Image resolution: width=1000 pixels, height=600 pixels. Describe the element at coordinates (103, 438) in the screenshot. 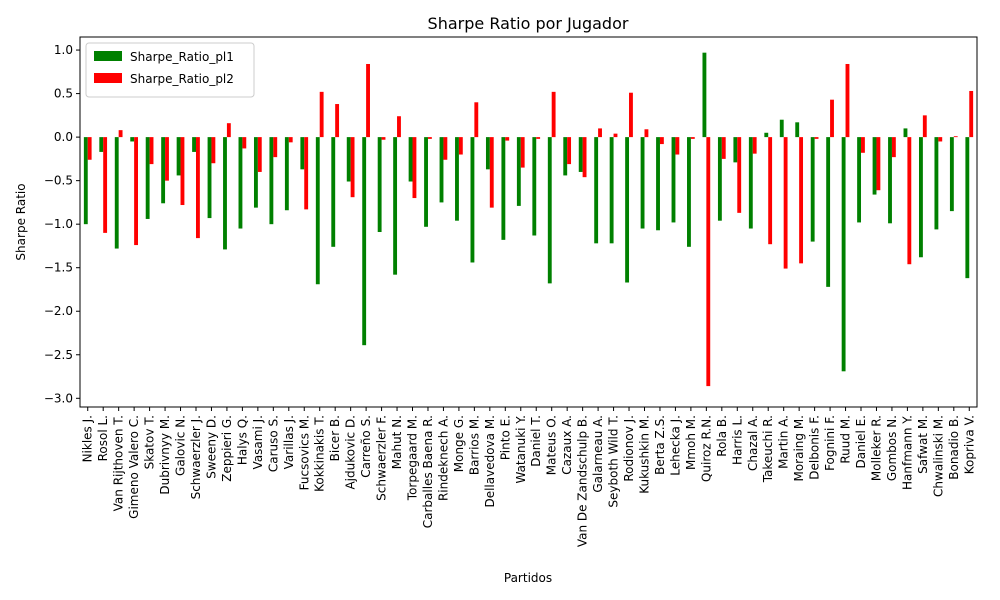

I see `x-tick-label: Rosol L.` at that location.